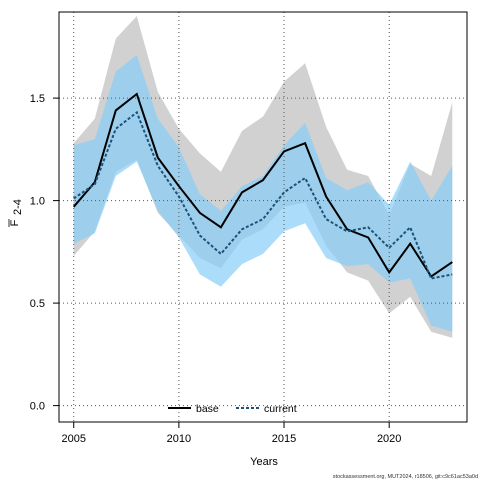 The image size is (480, 480). Describe the element at coordinates (15, 222) in the screenshot. I see `y-axis-title-main: F` at that location.